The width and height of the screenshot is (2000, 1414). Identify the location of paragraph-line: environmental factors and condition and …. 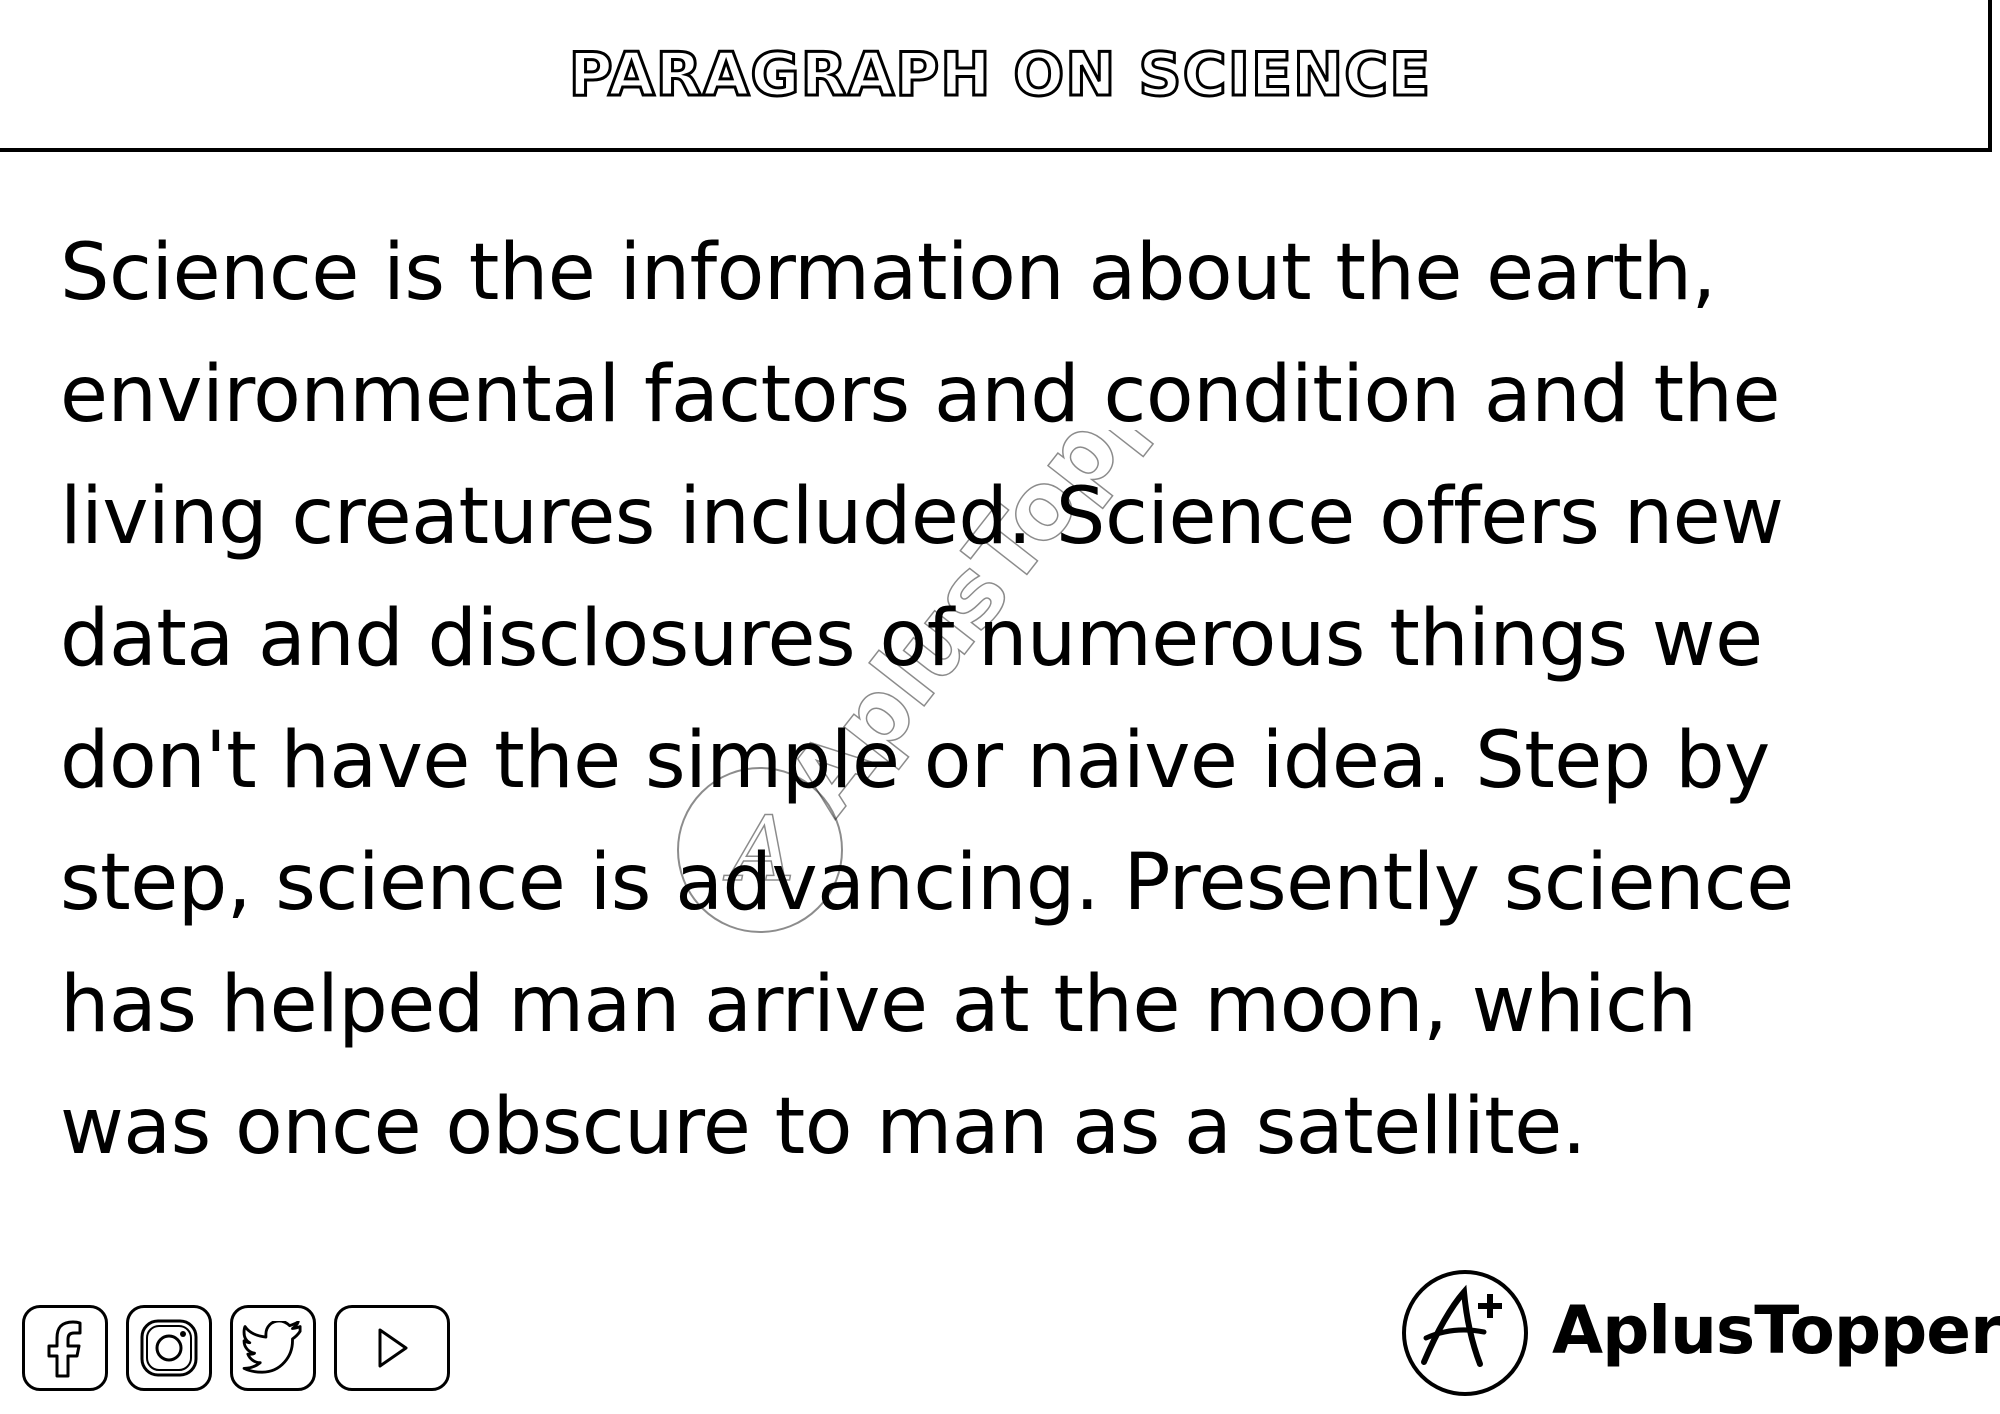
(920, 395).